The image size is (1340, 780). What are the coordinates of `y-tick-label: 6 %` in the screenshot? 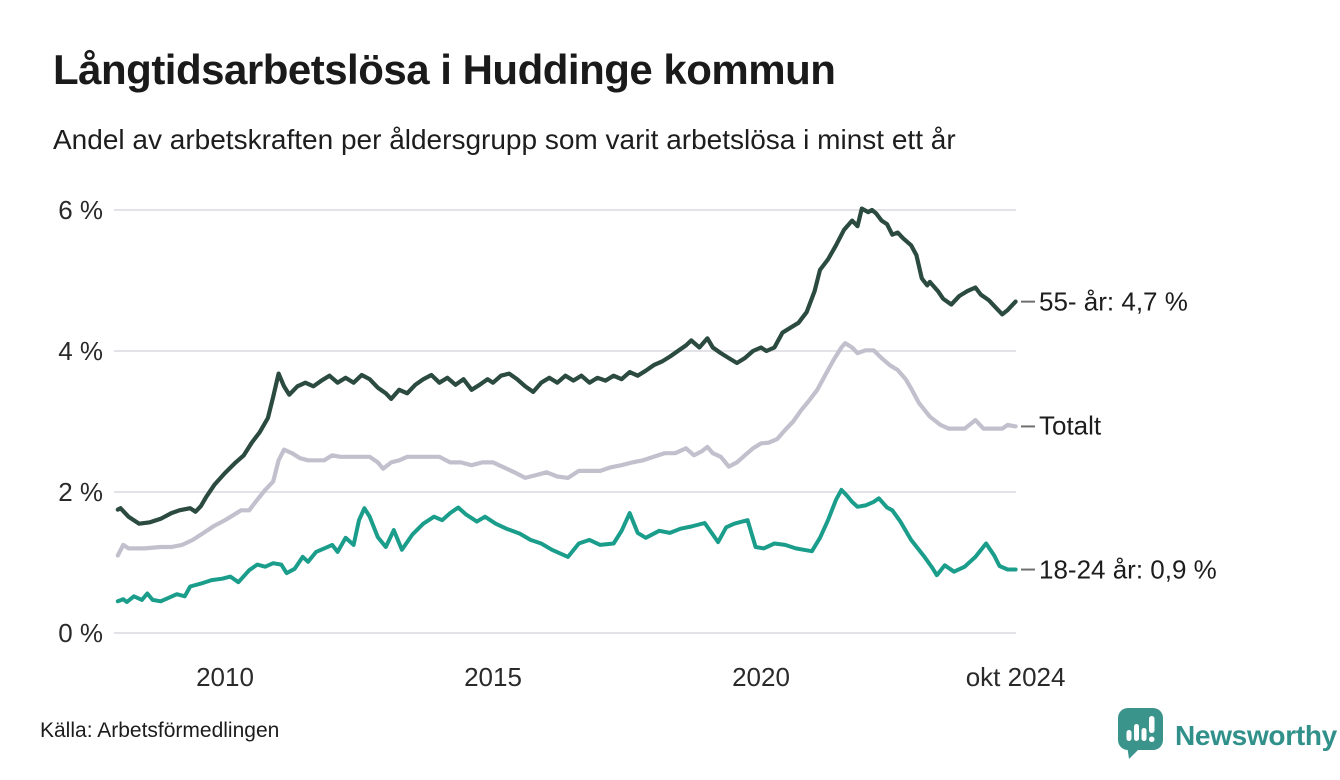 It's located at (80, 210).